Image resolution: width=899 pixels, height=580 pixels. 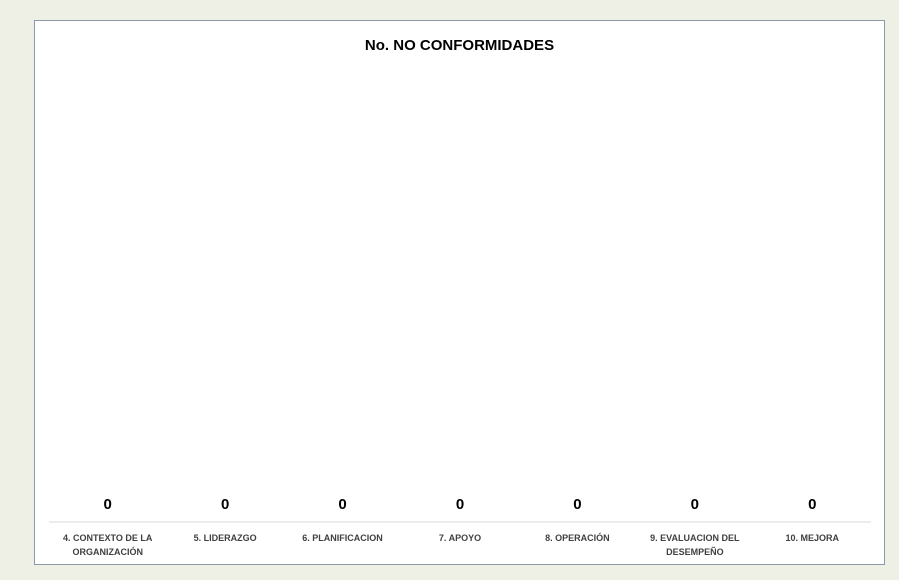 What do you see at coordinates (225, 538) in the screenshot?
I see `x-tick-label: 5. LIDERAZGO` at bounding box center [225, 538].